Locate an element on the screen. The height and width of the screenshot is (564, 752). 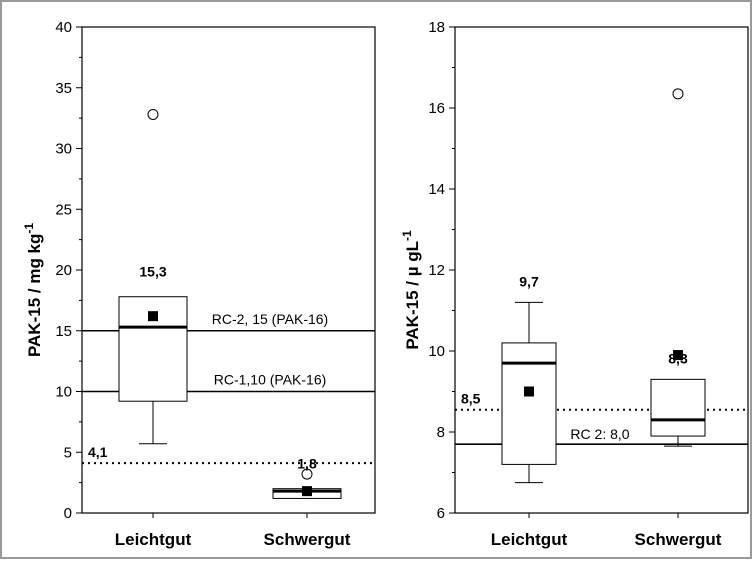
median-label: 8,3 is located at coordinates (678, 358).